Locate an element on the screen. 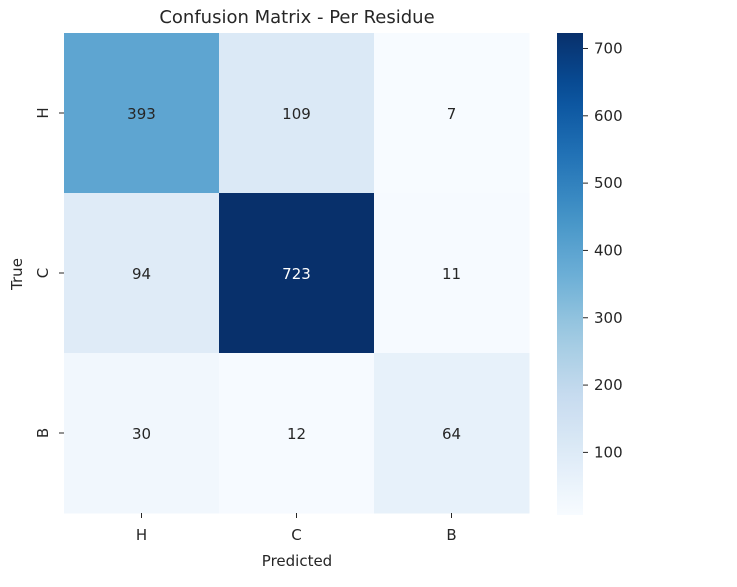 The height and width of the screenshot is (587, 737). cell-value-label: 94 is located at coordinates (141, 274).